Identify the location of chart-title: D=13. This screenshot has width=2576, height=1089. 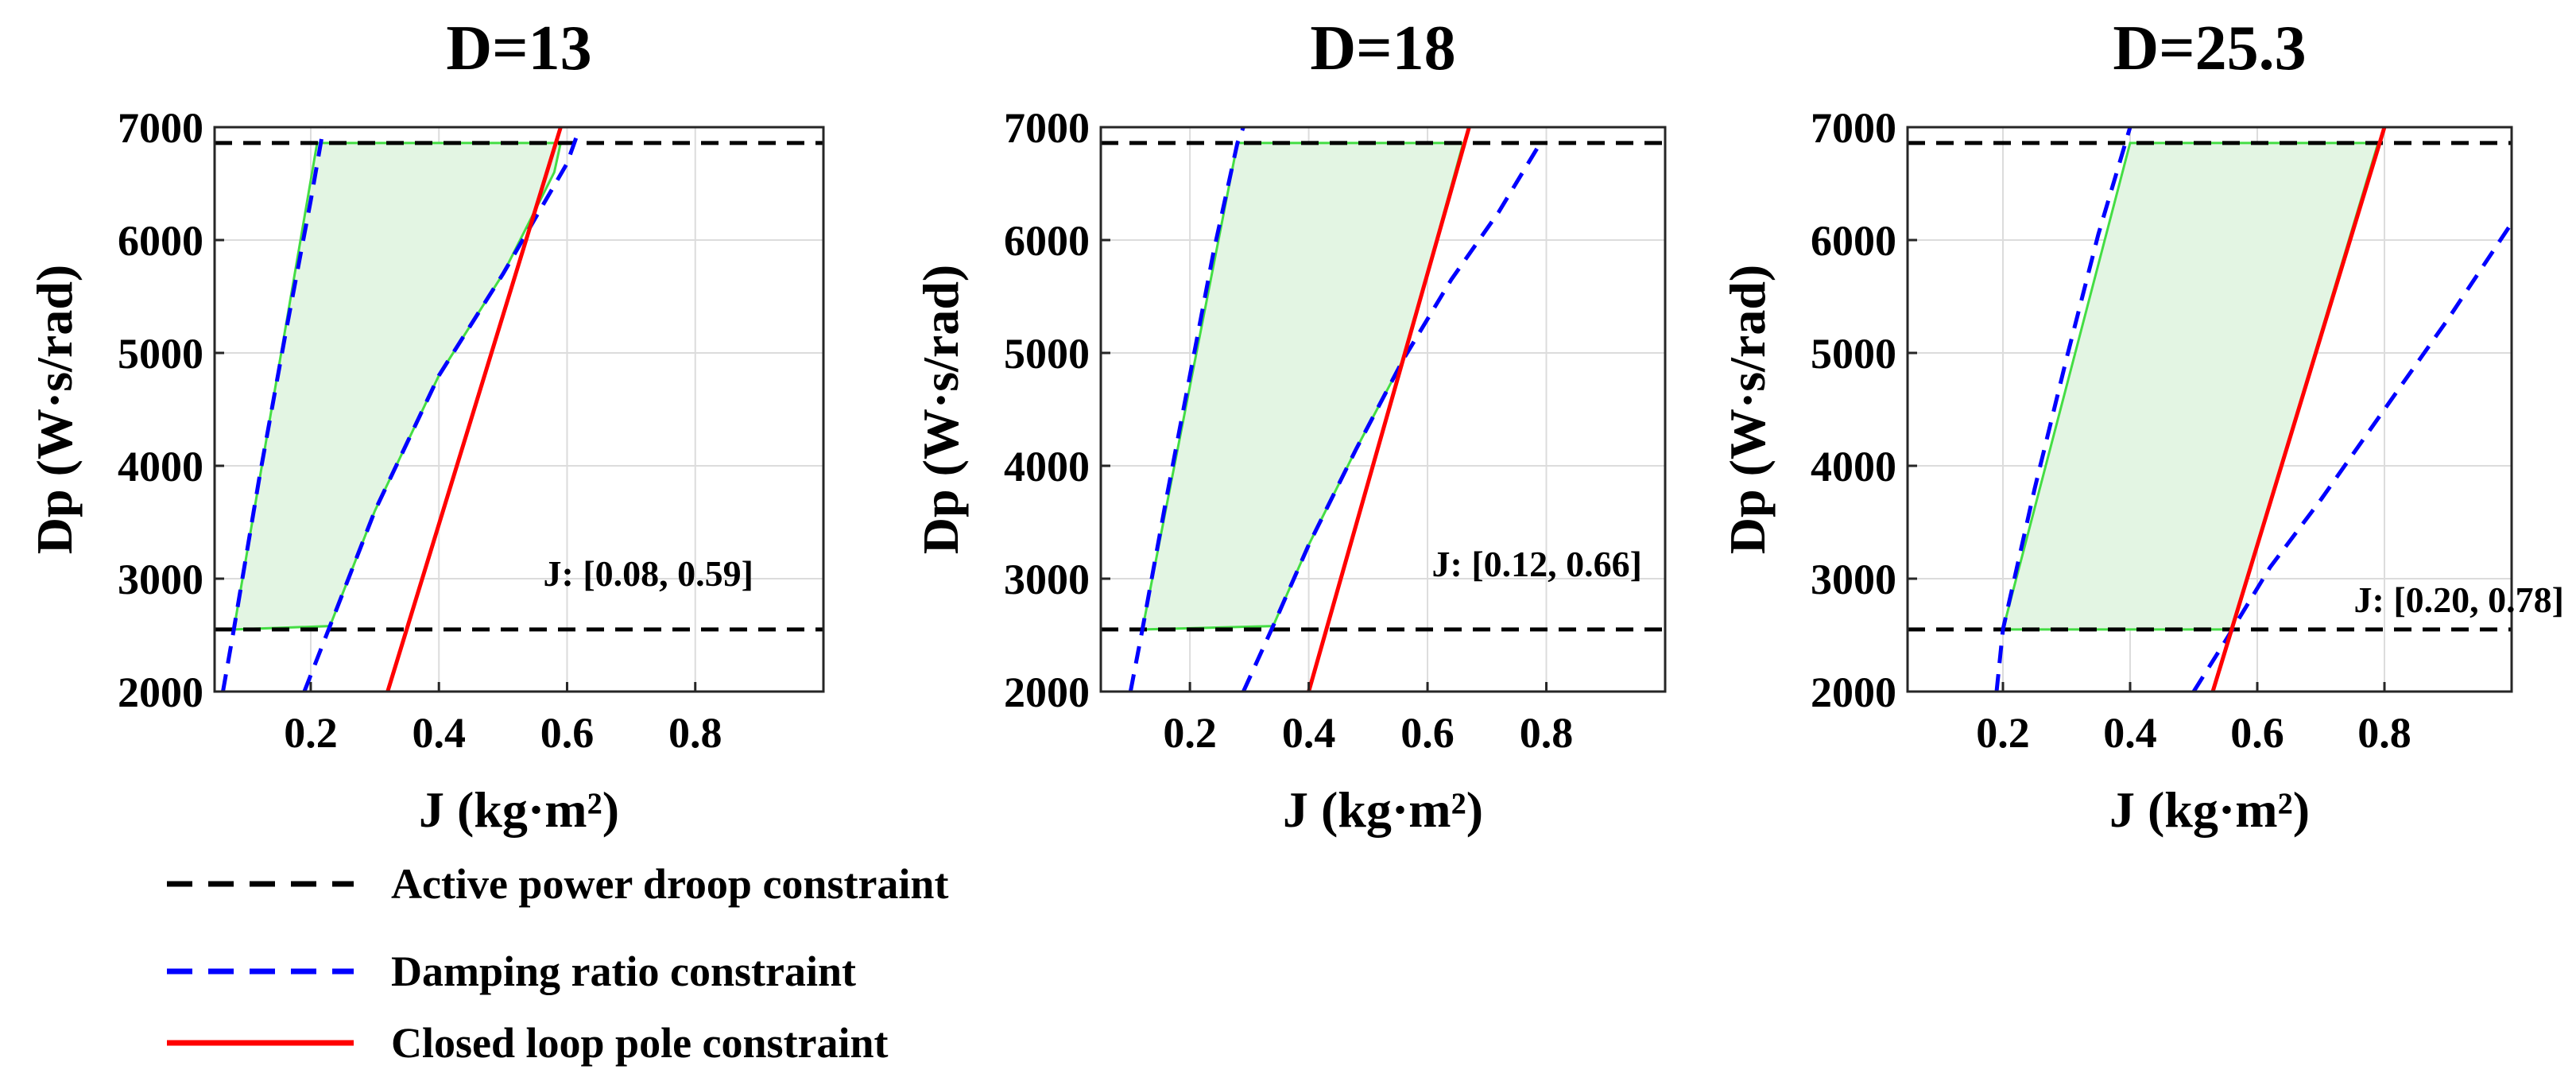
(518, 48).